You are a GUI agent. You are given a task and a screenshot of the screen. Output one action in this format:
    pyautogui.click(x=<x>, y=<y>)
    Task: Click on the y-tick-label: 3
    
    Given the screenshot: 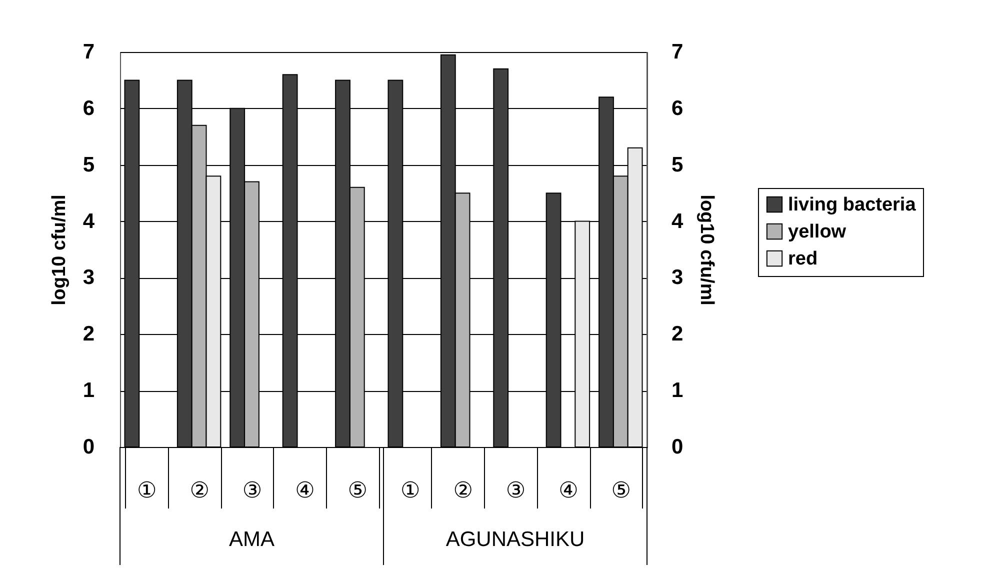 What is the action you would take?
    pyautogui.click(x=88, y=278)
    